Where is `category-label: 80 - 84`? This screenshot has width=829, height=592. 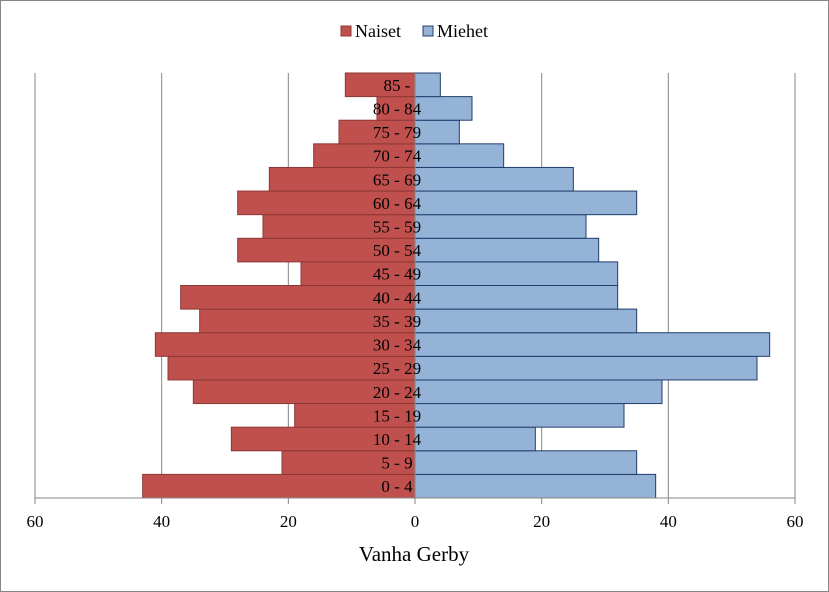
category-label: 80 - 84 is located at coordinates (397, 108).